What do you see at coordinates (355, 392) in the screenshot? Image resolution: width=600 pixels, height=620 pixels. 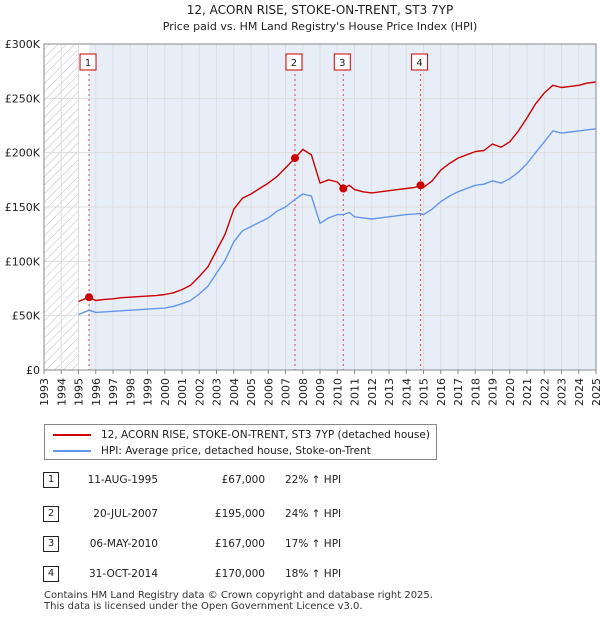 I see `x-tick-label: 2011` at bounding box center [355, 392].